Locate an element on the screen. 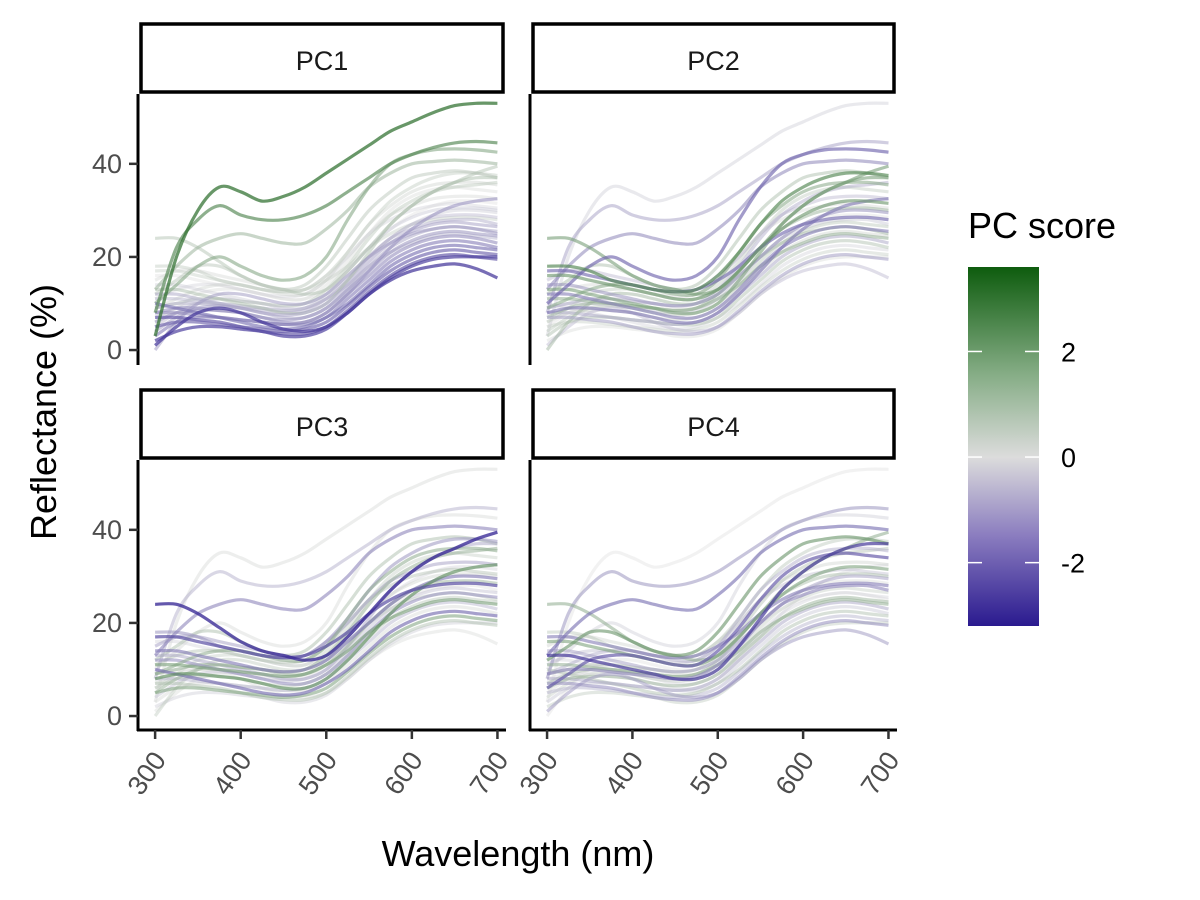  legend-tick-label: 0 is located at coordinates (1068, 458).